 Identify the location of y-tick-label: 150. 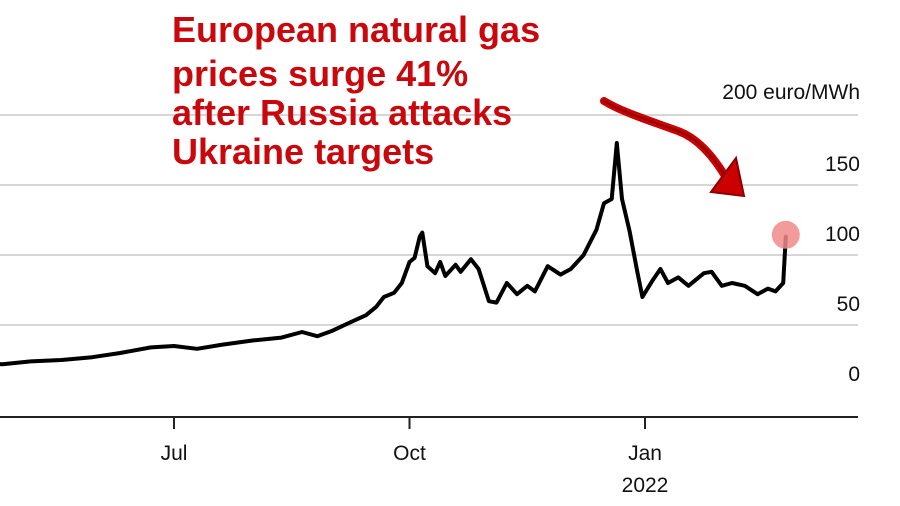
(842, 164).